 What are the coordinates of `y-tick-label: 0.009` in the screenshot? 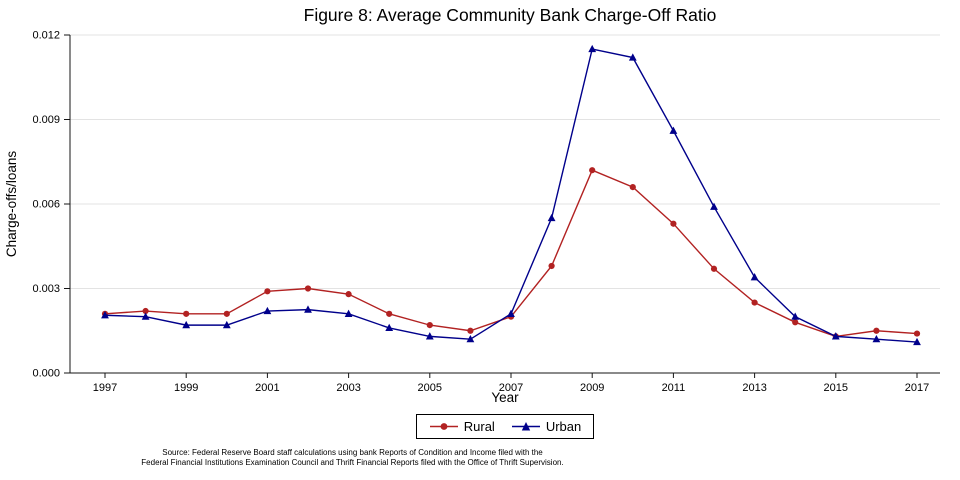 It's located at (46, 120).